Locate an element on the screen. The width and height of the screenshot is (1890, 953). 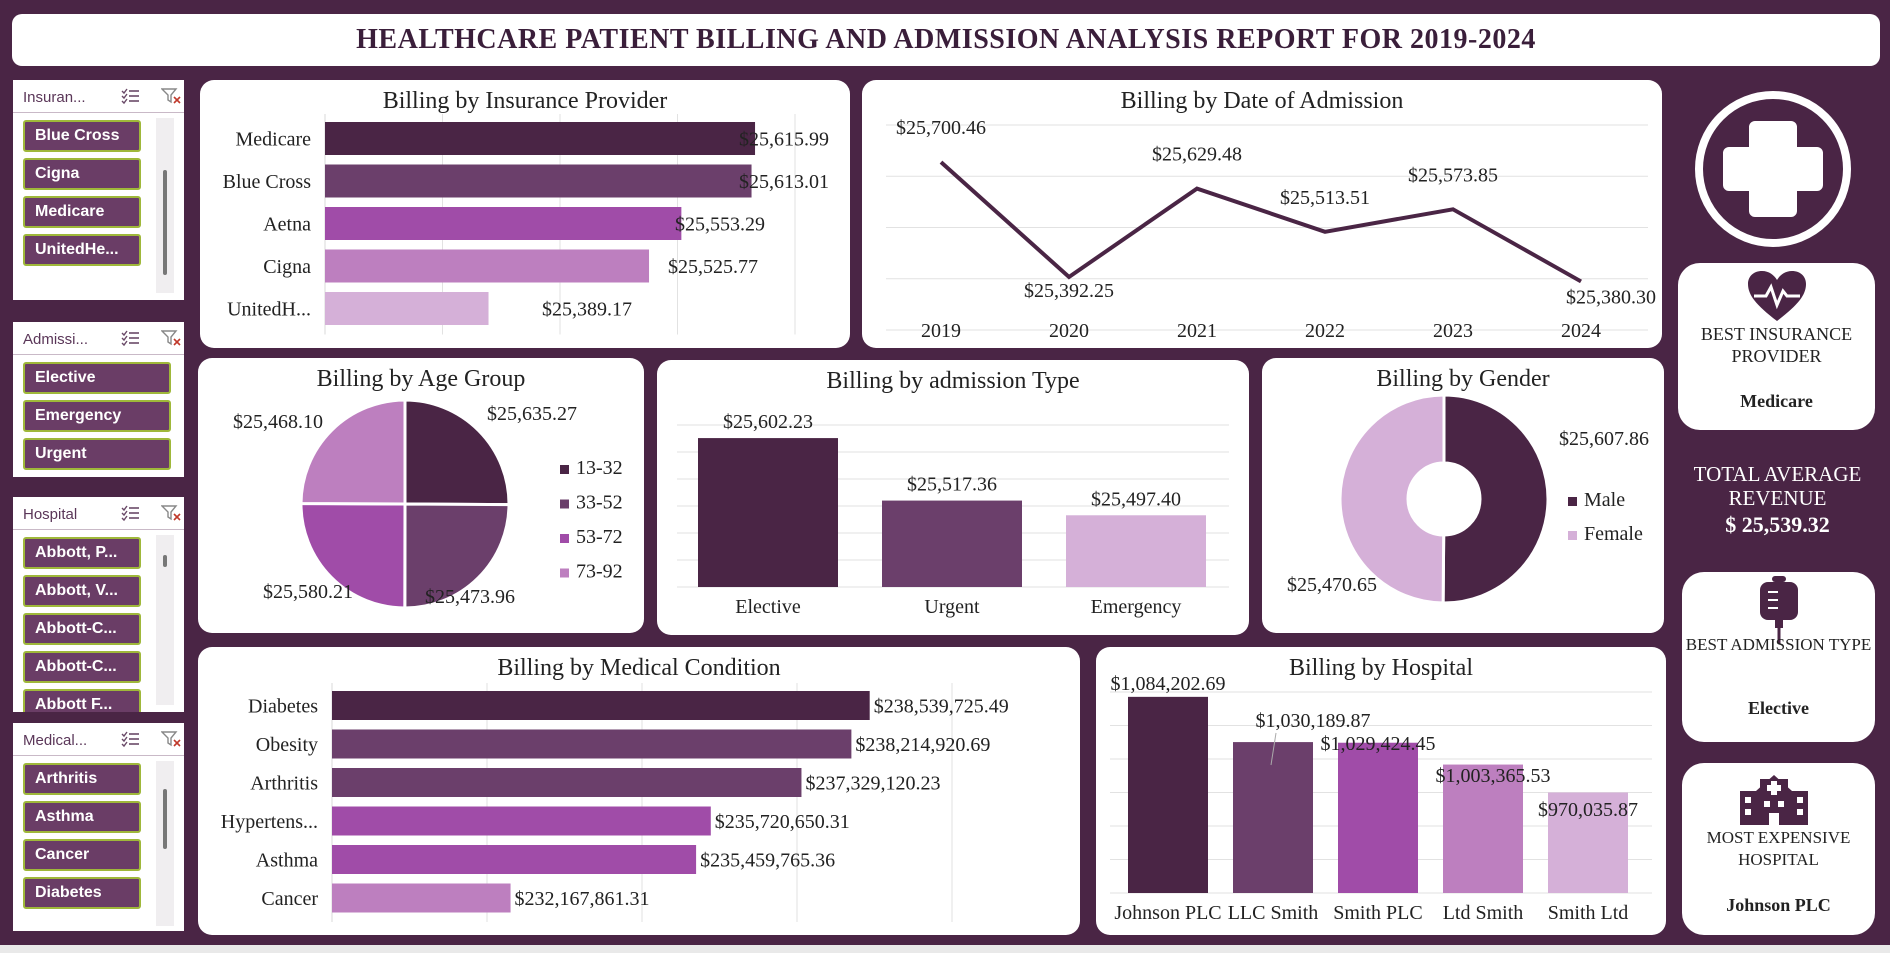
data-label: $25,517.36 is located at coordinates (952, 485).